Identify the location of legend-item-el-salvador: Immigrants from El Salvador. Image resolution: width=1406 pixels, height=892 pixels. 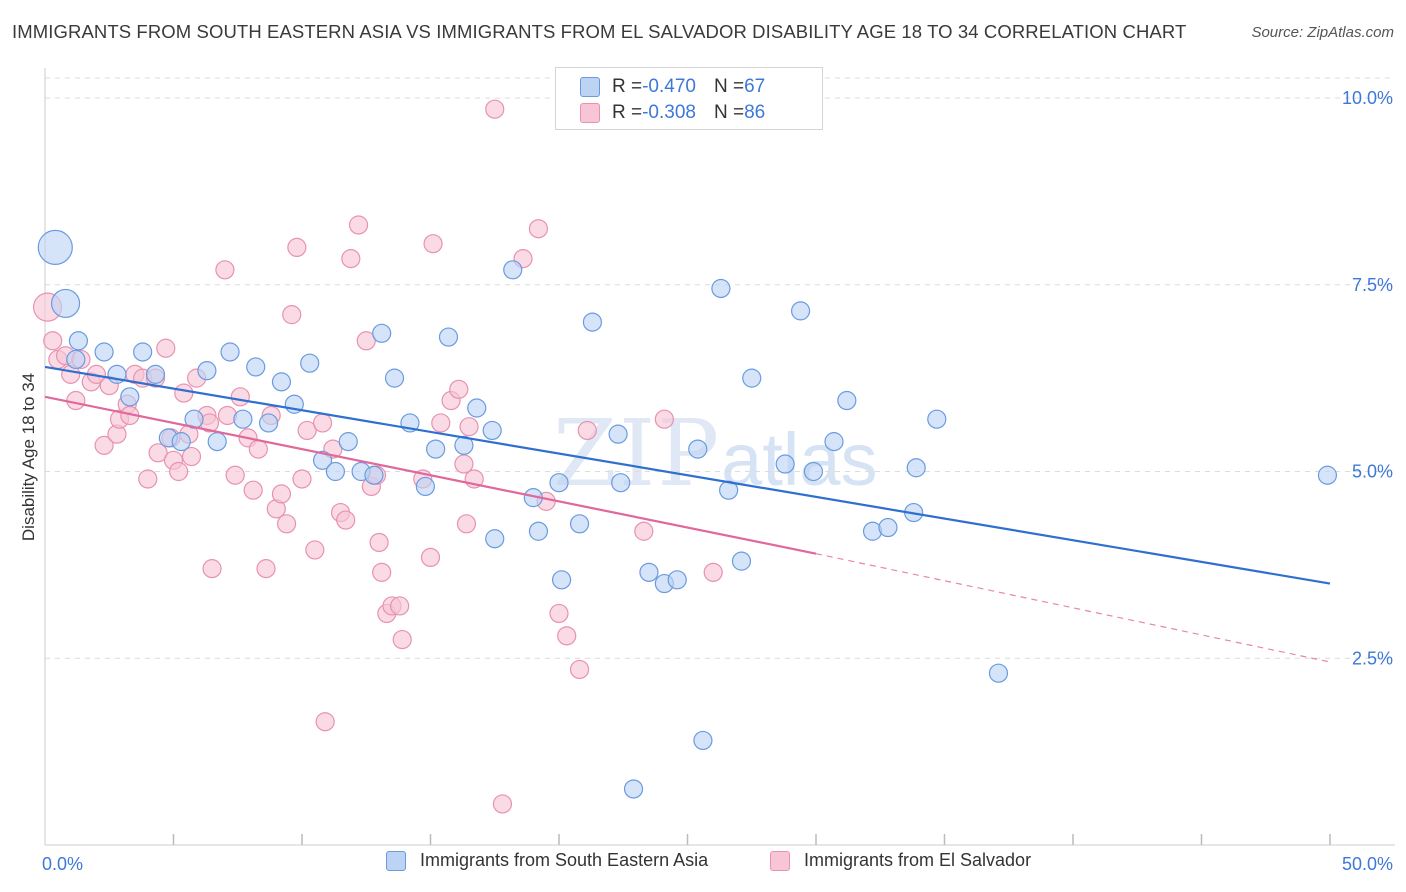
(900, 860).